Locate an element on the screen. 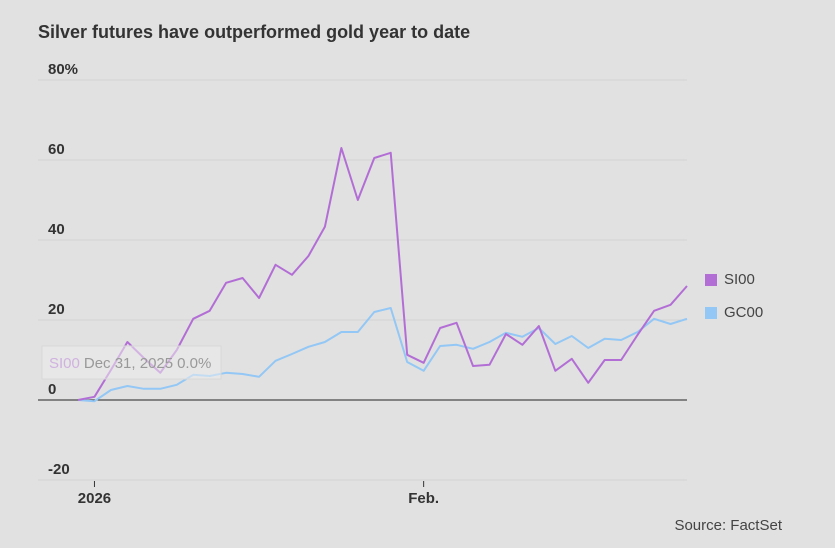  source: Source: FactSet is located at coordinates (728, 525).